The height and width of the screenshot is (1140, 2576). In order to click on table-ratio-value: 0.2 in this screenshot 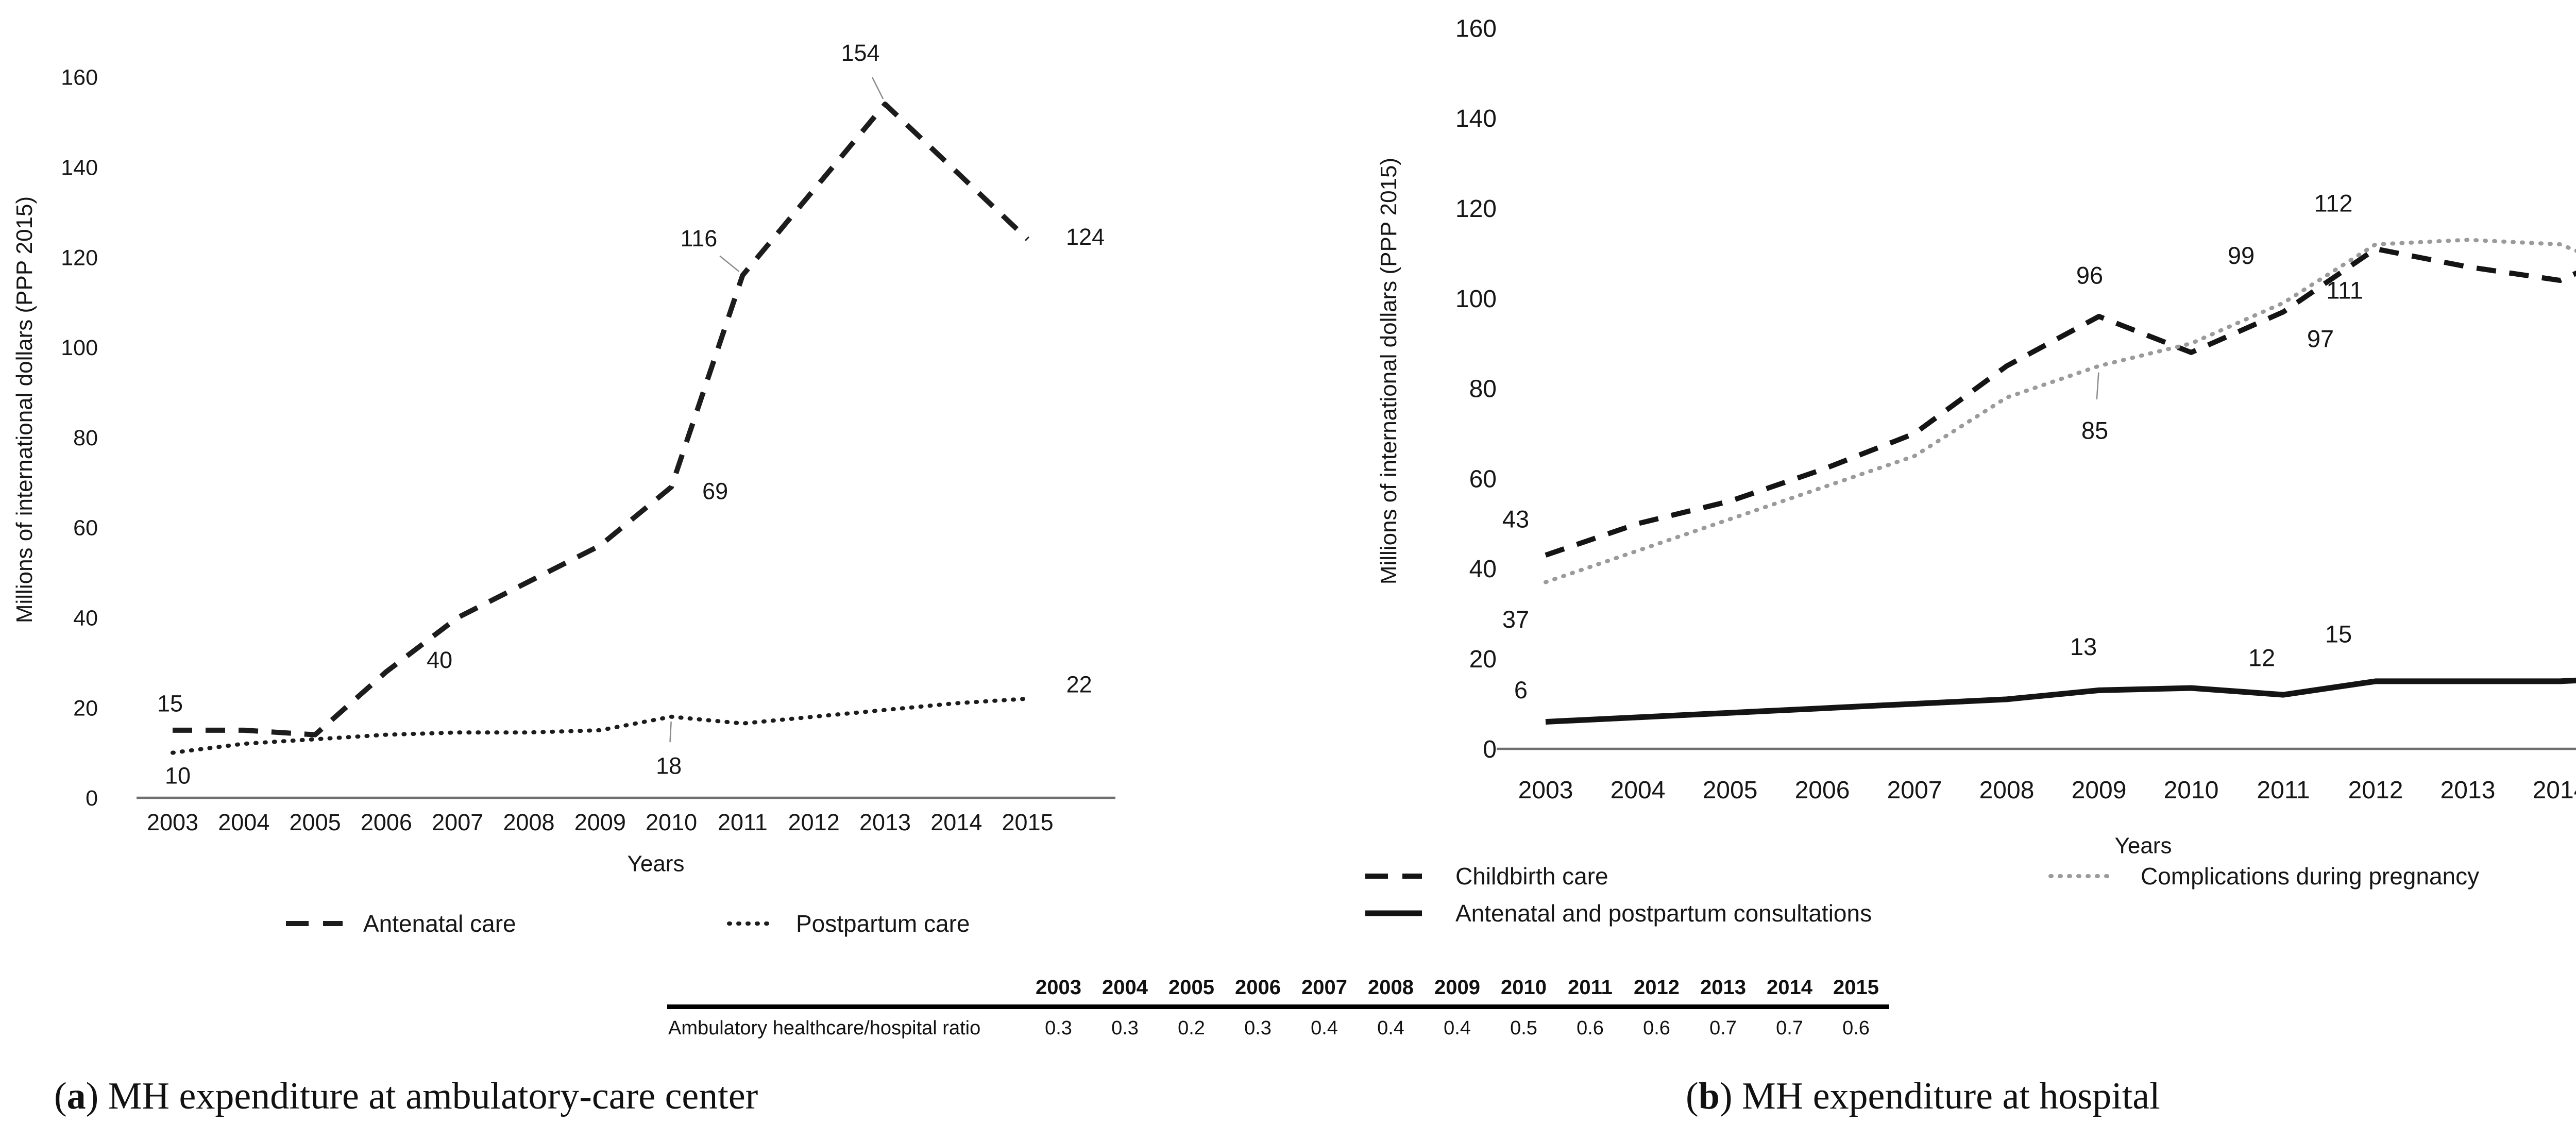, I will do `click(1191, 1028)`.